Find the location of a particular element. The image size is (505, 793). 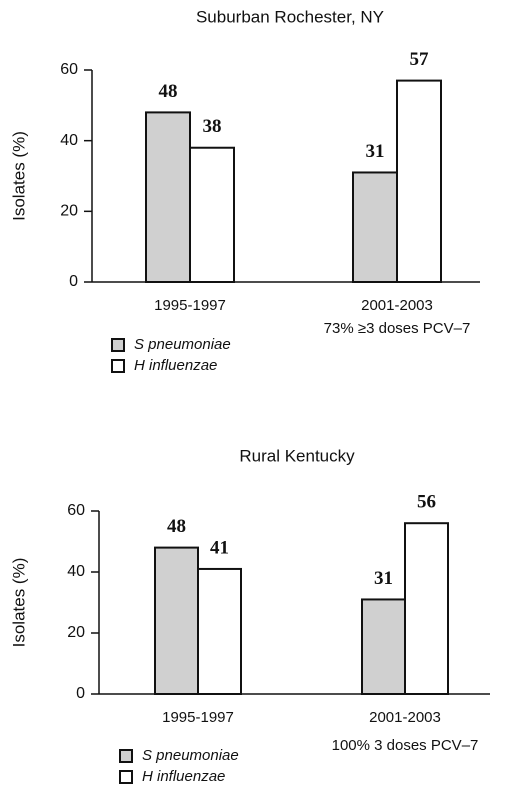

annotation: 73% ≥3 doses PCV–7 is located at coordinates (397, 328).